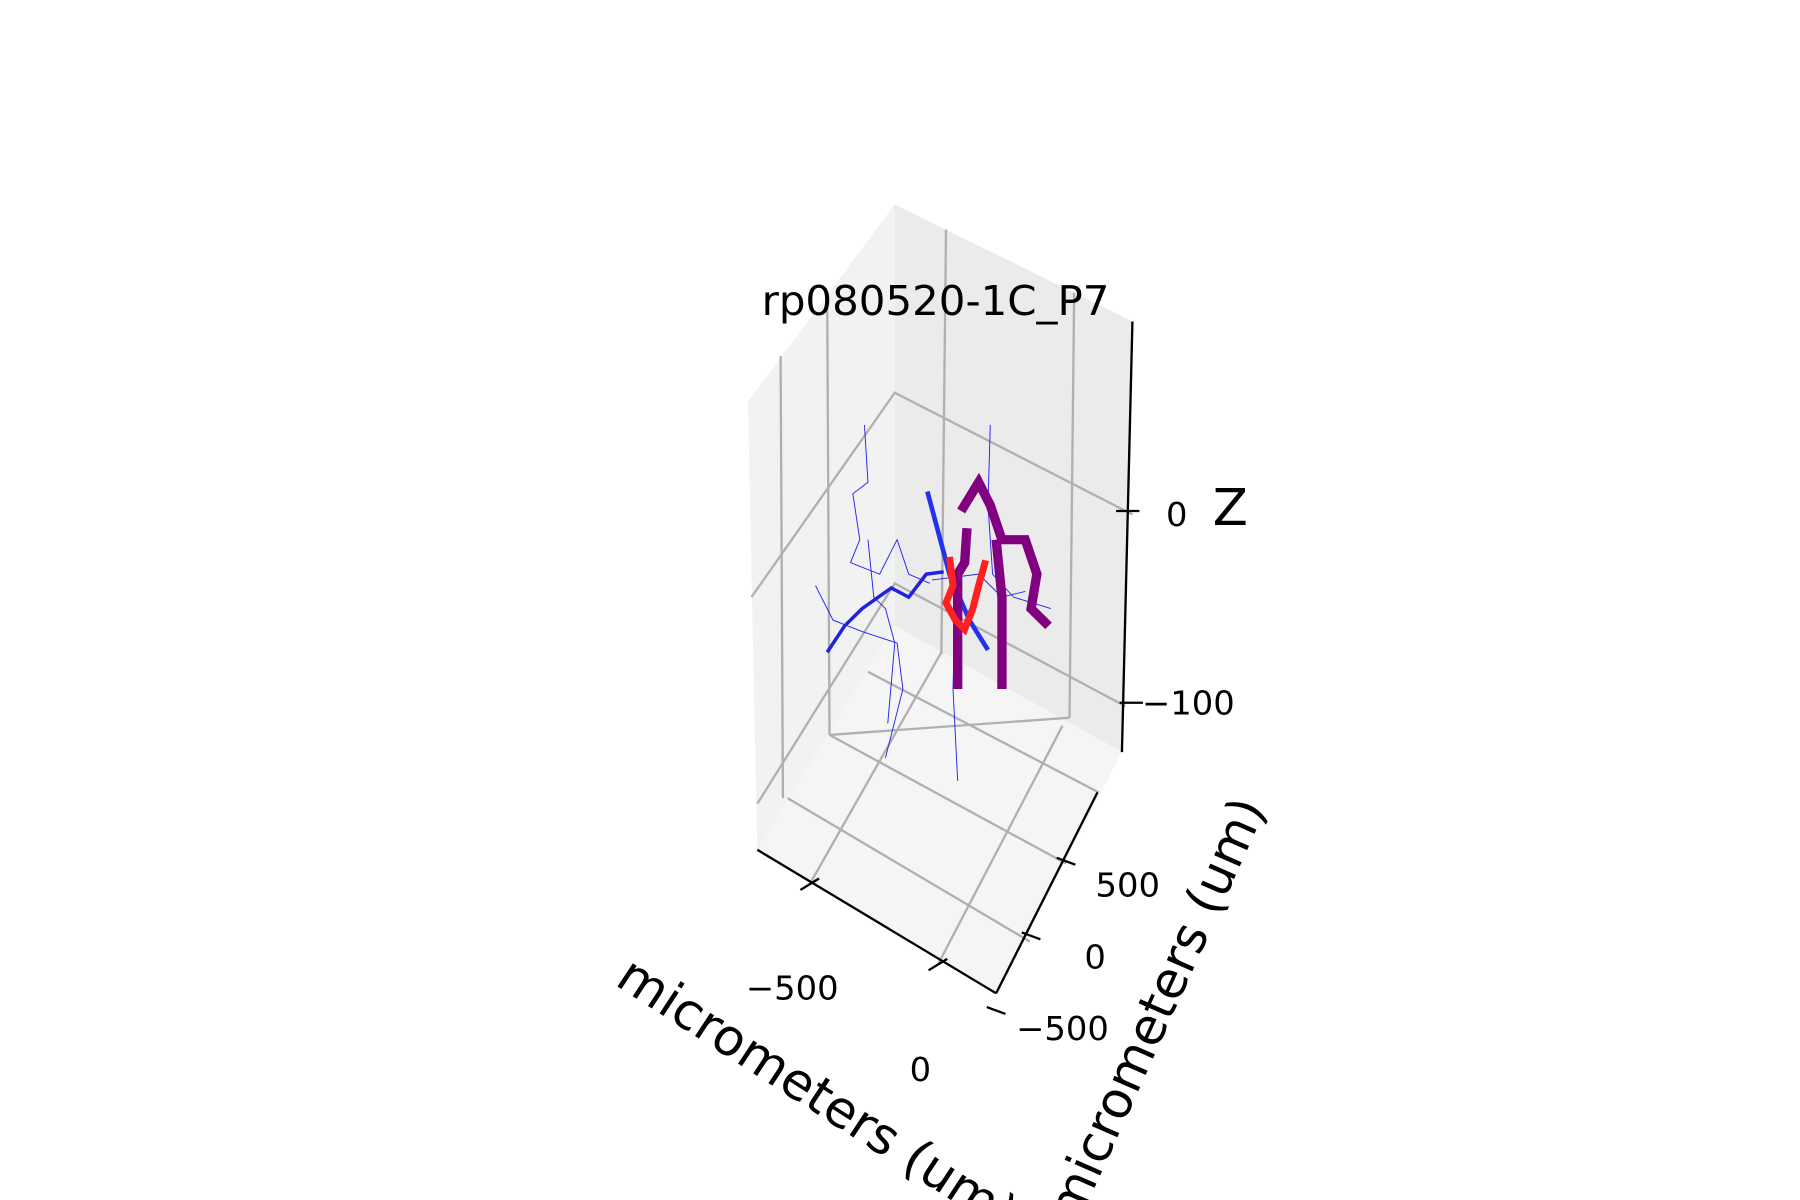 This screenshot has width=1800, height=1200. Describe the element at coordinates (1157, 994) in the screenshot. I see `y-axis-label: micrometers (um)` at that location.